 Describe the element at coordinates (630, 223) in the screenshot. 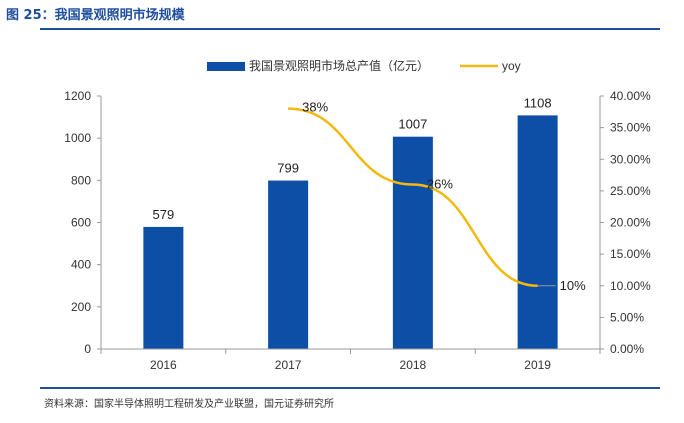

I see `y-tick-label-right: 20.00%` at that location.